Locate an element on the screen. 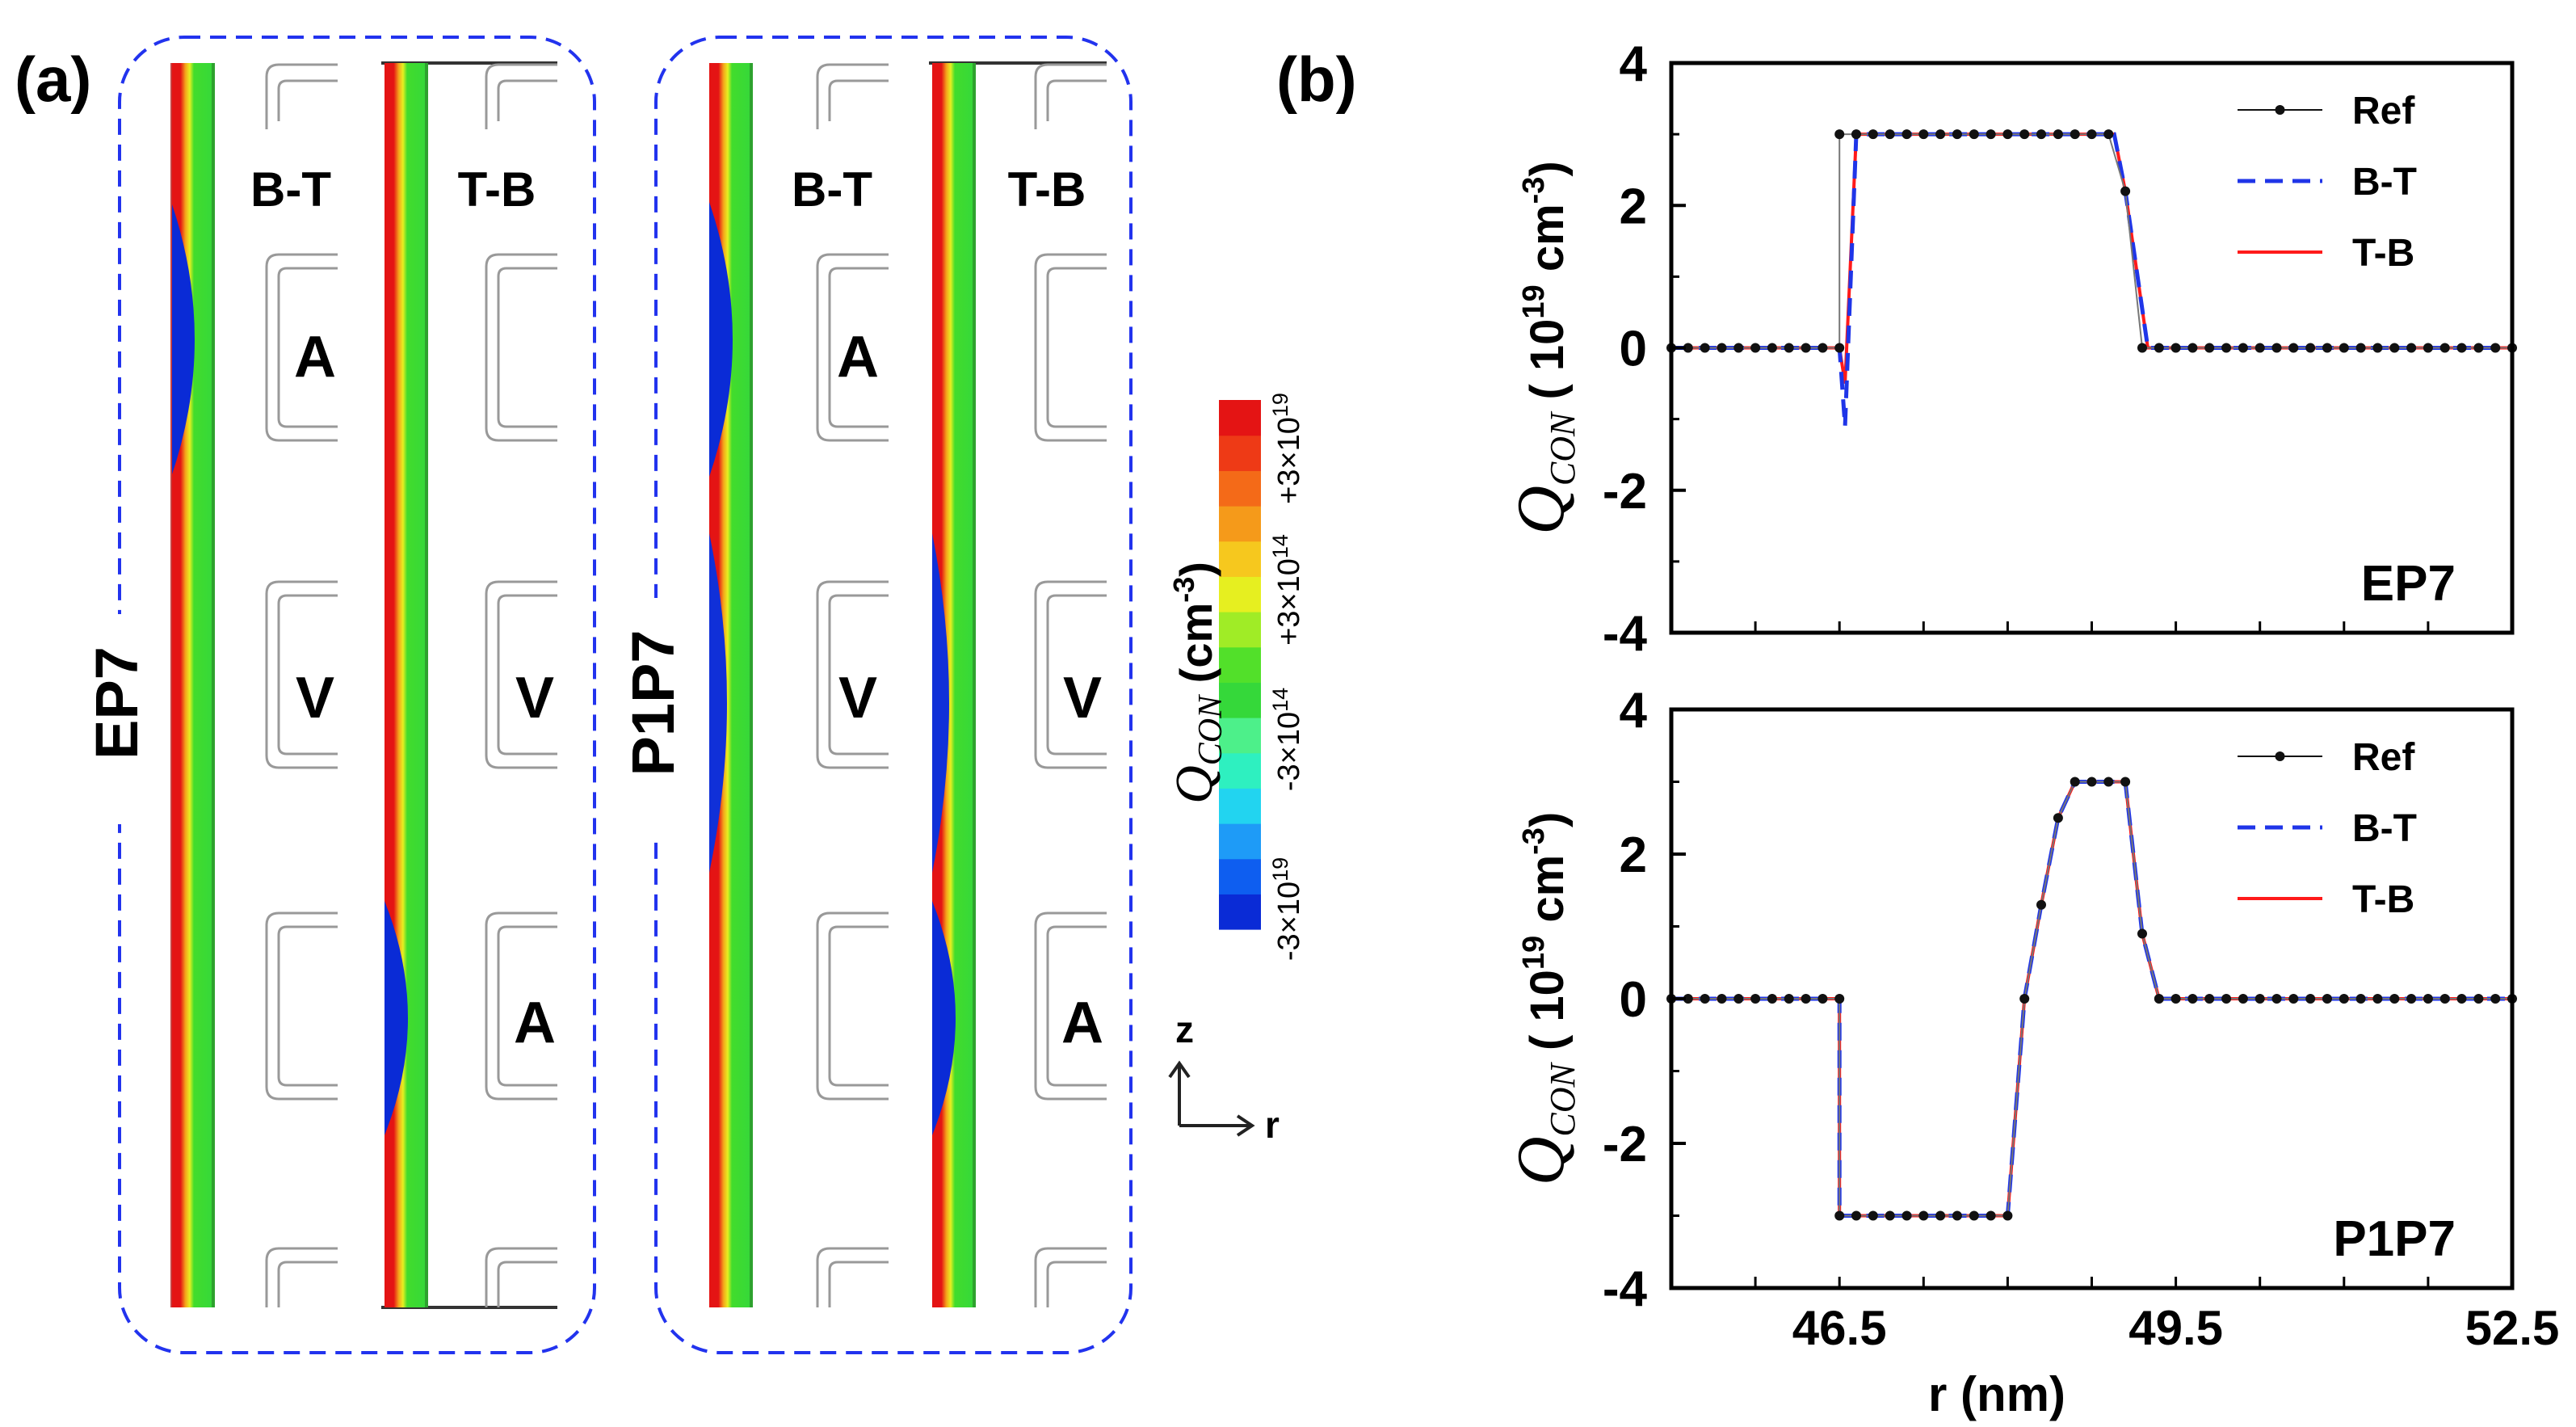 The height and width of the screenshot is (1427, 2576). axes-direction-icon: z r is located at coordinates (1224, 1077).